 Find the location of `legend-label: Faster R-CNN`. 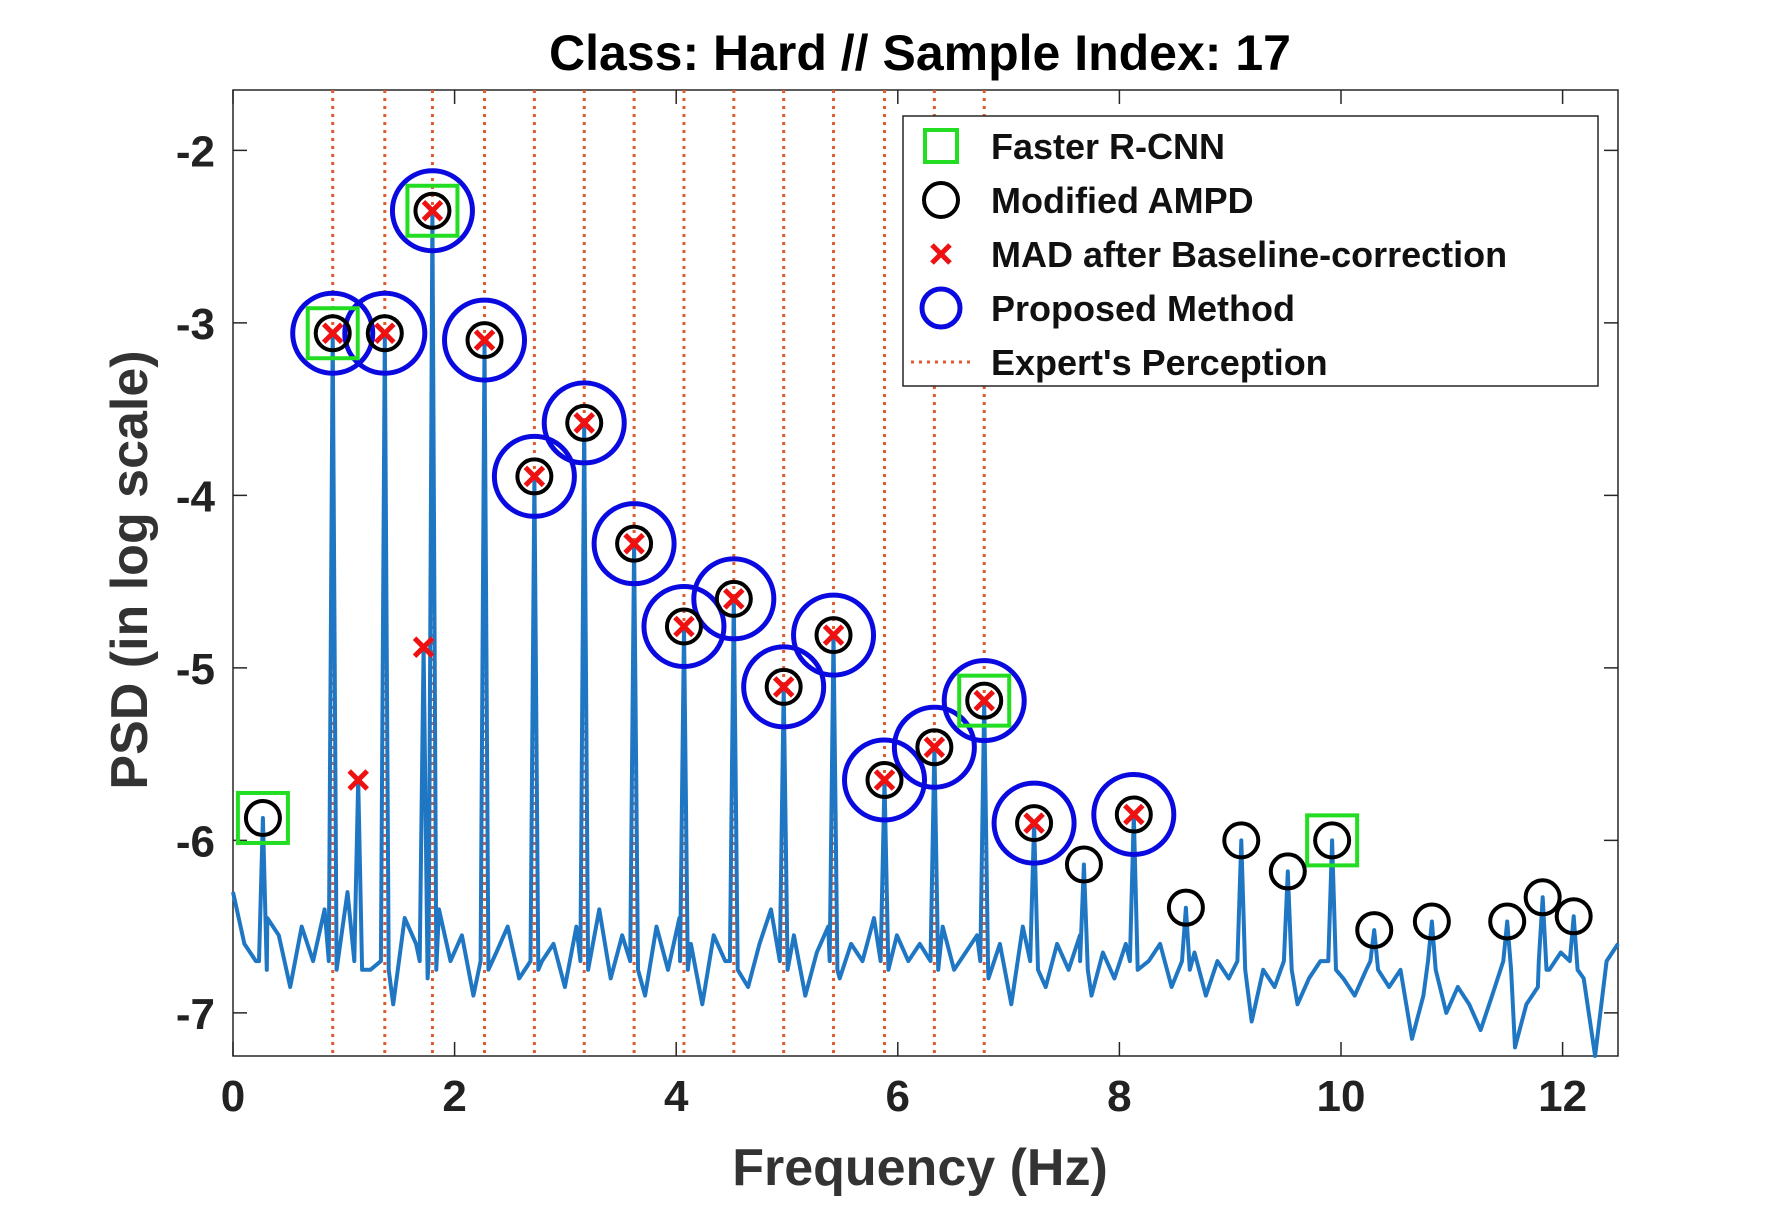

legend-label: Faster R-CNN is located at coordinates (1108, 146).